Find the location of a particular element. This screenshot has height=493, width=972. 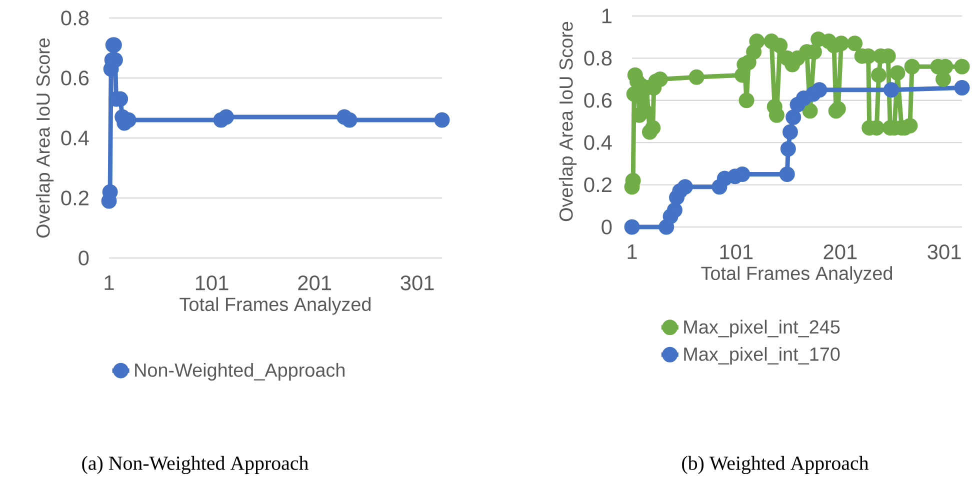

y-tick-label: 1 is located at coordinates (607, 16).